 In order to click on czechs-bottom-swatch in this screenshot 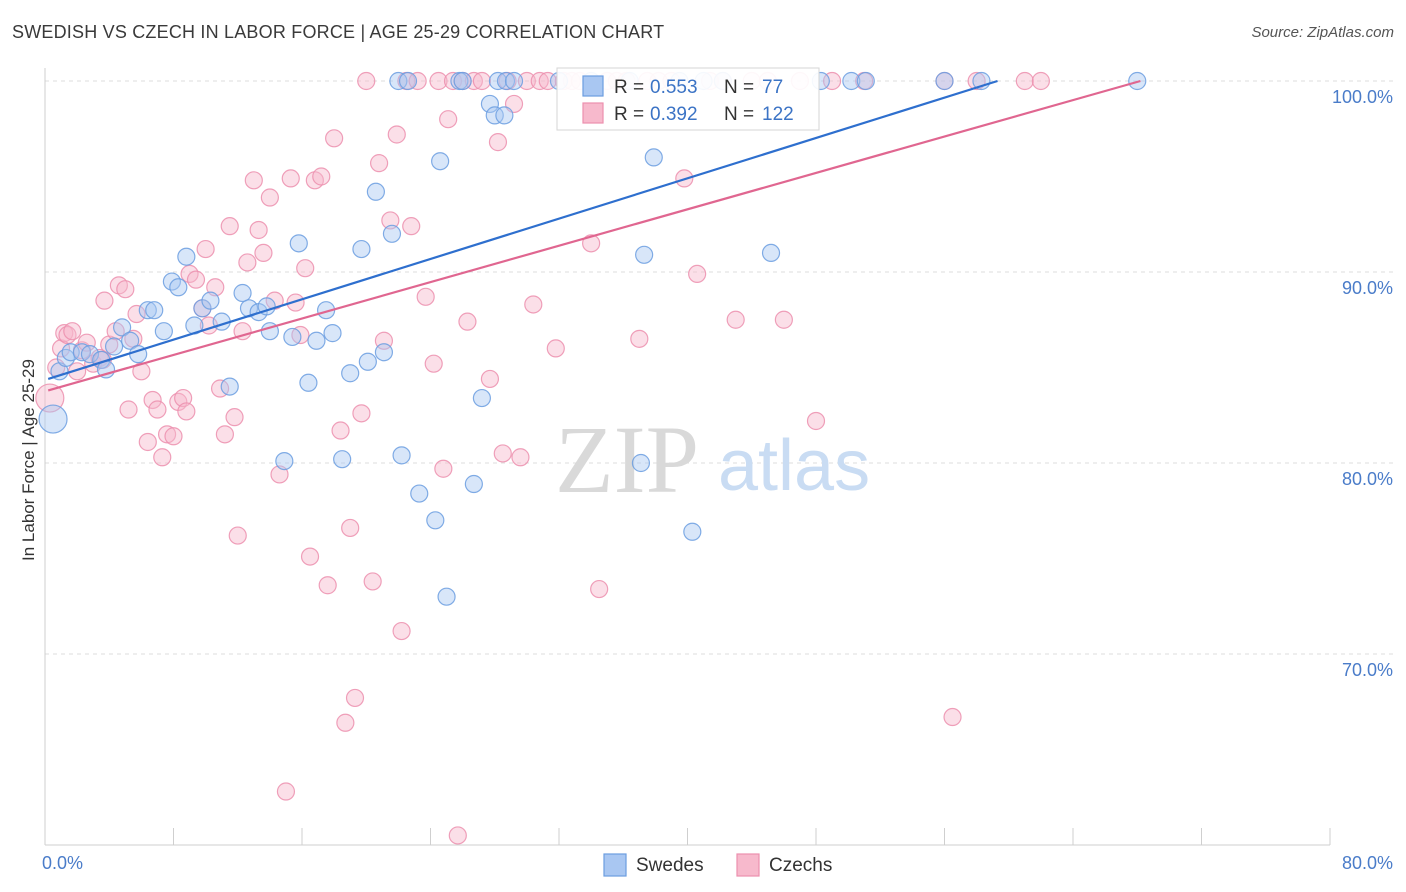, I will do `click(748, 865)`.